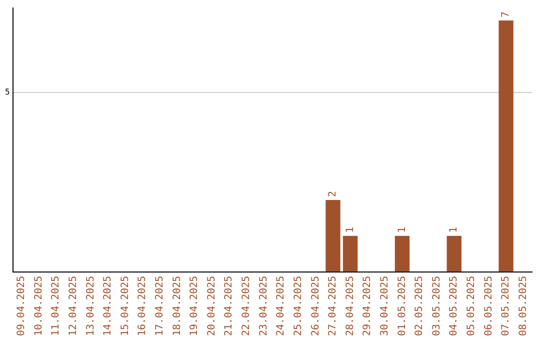 Image resolution: width=540 pixels, height=340 pixels. What do you see at coordinates (38, 306) in the screenshot?
I see `x-tick-label: 10.04.2025` at bounding box center [38, 306].